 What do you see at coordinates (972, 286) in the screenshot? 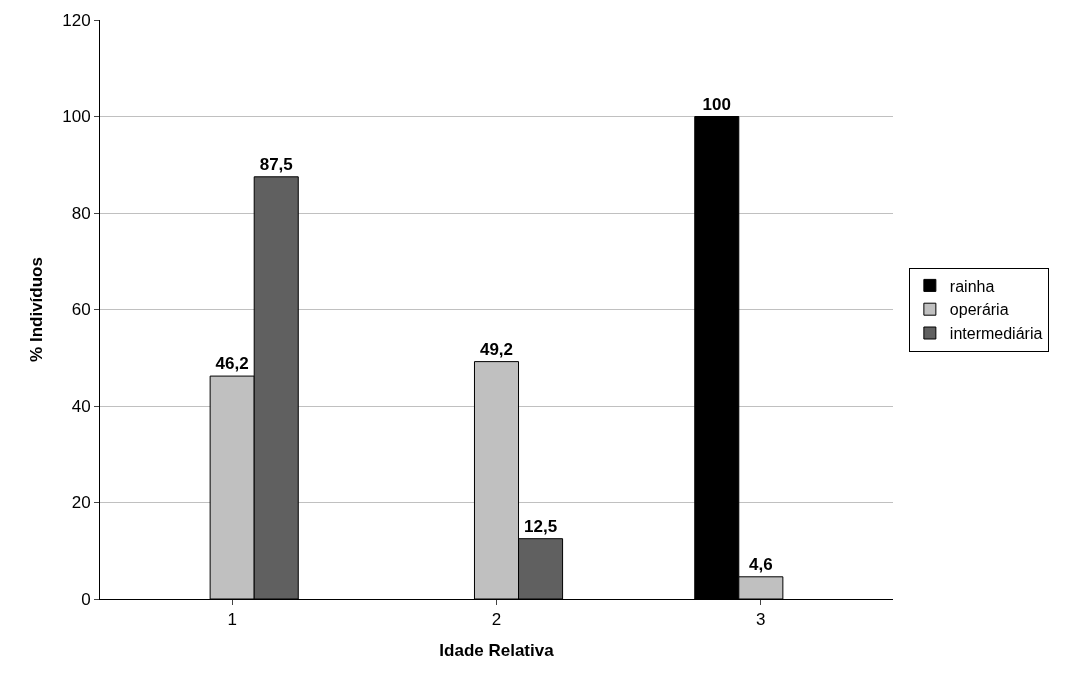
I see `legend-label: rainha` at bounding box center [972, 286].